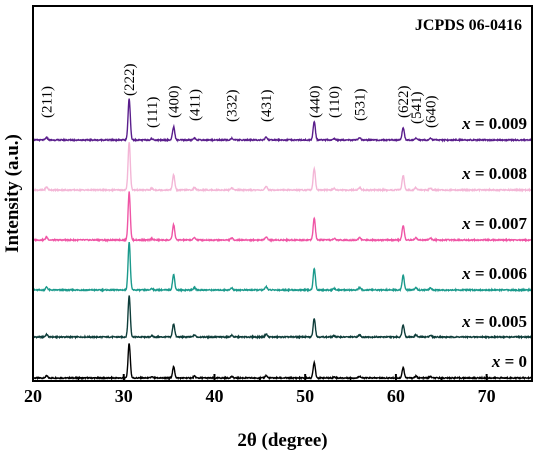  I want to click on x-axis-label: 2θ (degree), so click(282, 440).